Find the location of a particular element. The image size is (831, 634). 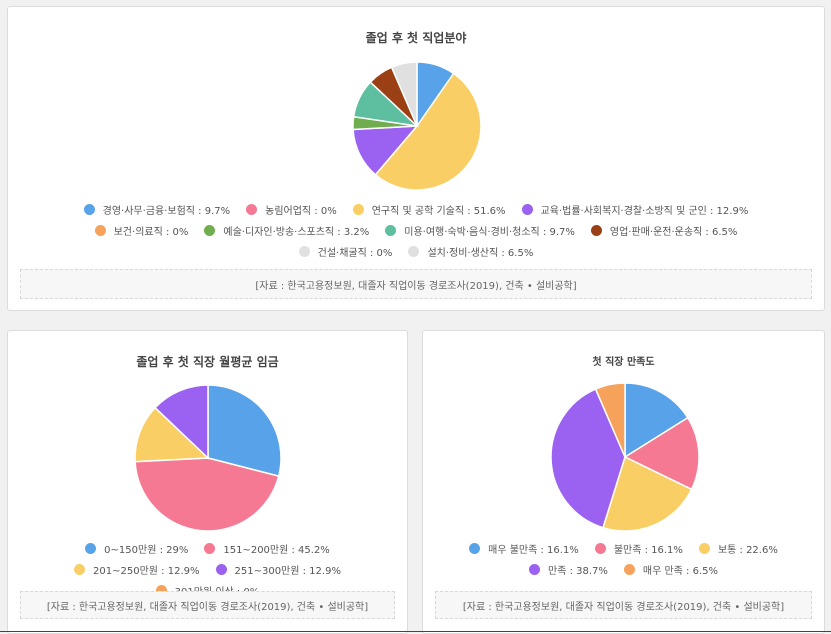

legend-label: 미용·여행·숙박·음식·경비·청소직 : 9.7% is located at coordinates (489, 232).